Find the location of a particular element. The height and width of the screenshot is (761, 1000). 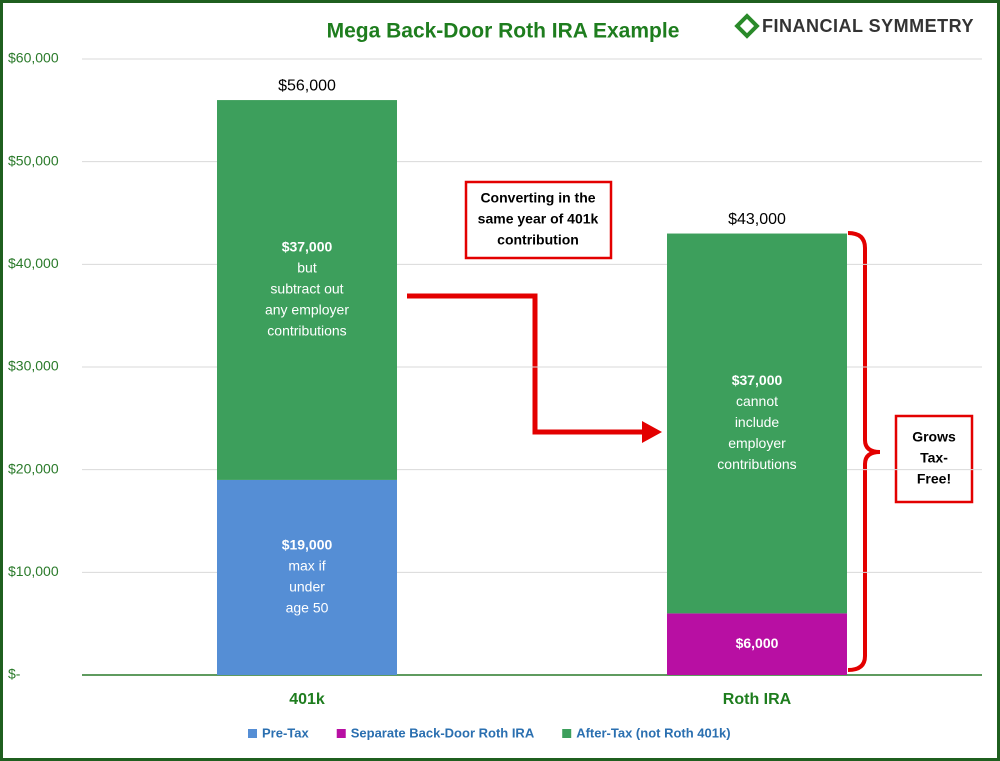

value-label: $6,000 is located at coordinates (757, 643).